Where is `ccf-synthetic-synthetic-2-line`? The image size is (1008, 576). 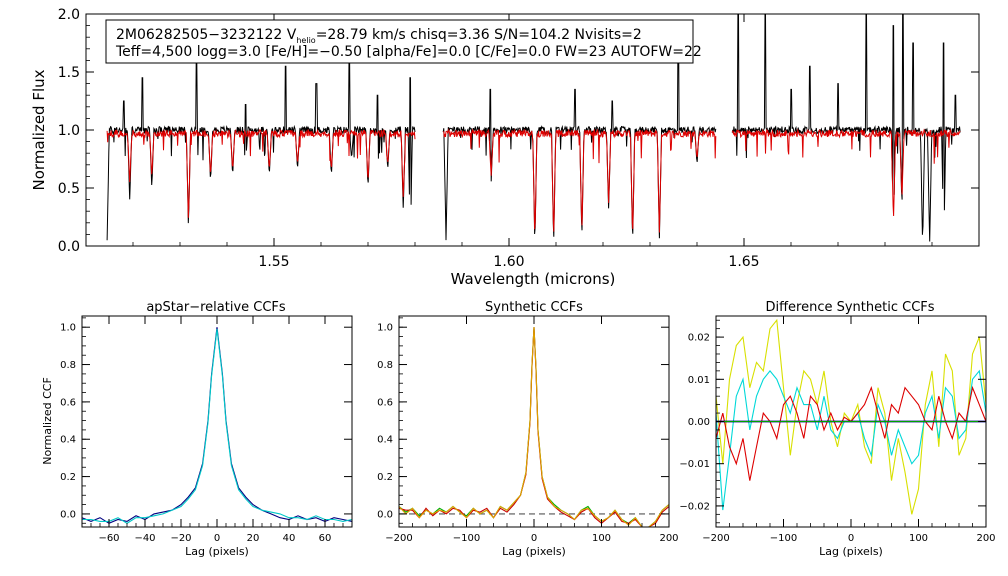 ccf-synthetic-synthetic-2-line is located at coordinates (534, 427).